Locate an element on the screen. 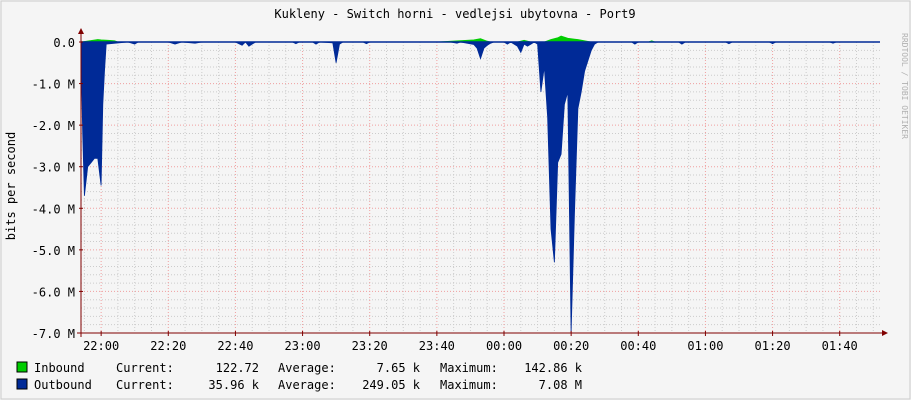  x-tick-label: 00:20 is located at coordinates (571, 346).